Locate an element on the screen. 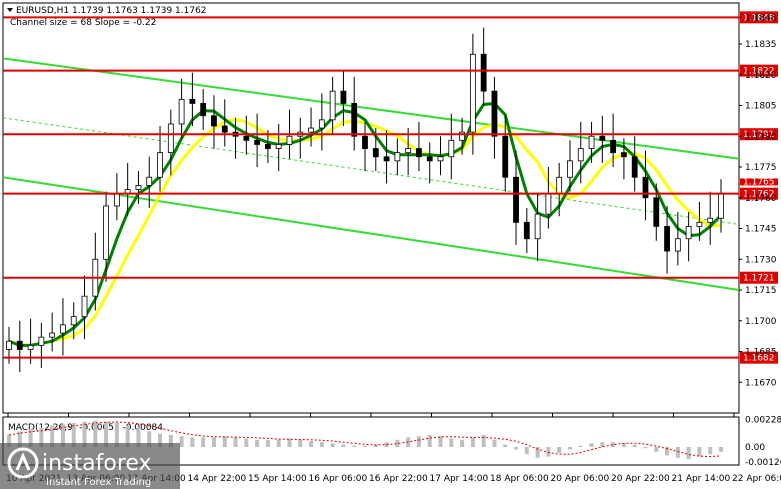  x-tick-label: 17 Apr 14:00 is located at coordinates (459, 479).